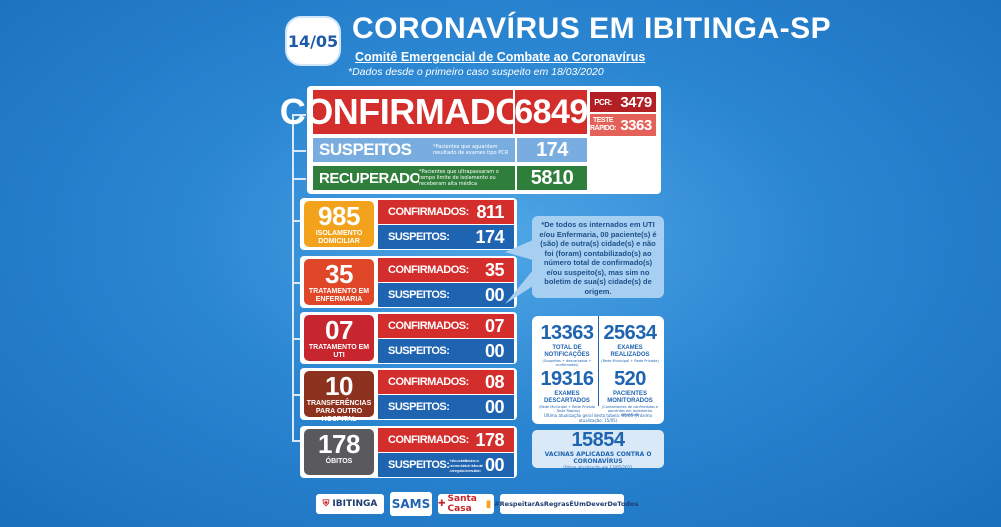  Describe the element at coordinates (489, 236) in the screenshot. I see `group-suspects-value: 174` at that location.